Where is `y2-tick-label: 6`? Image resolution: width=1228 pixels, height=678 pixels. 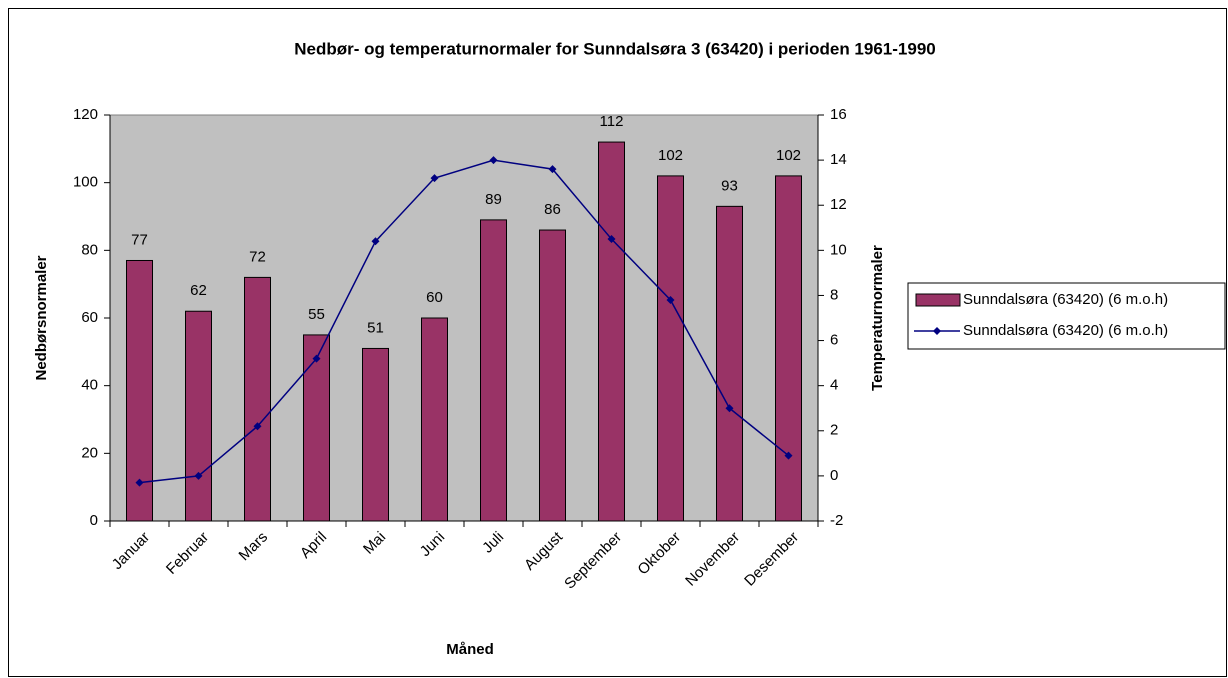
y2-tick-label: 6 is located at coordinates (834, 340).